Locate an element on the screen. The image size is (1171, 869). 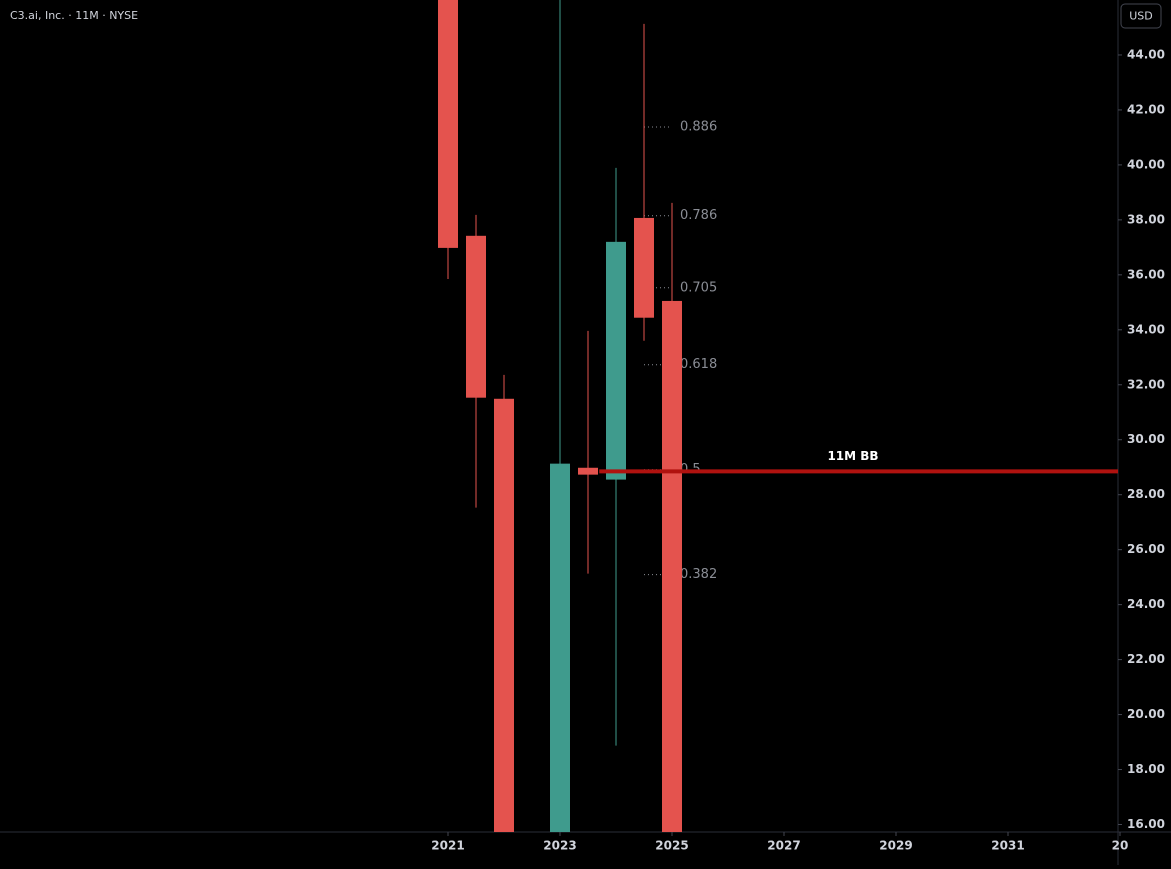
x-tick-label: 2029 is located at coordinates (895, 846).